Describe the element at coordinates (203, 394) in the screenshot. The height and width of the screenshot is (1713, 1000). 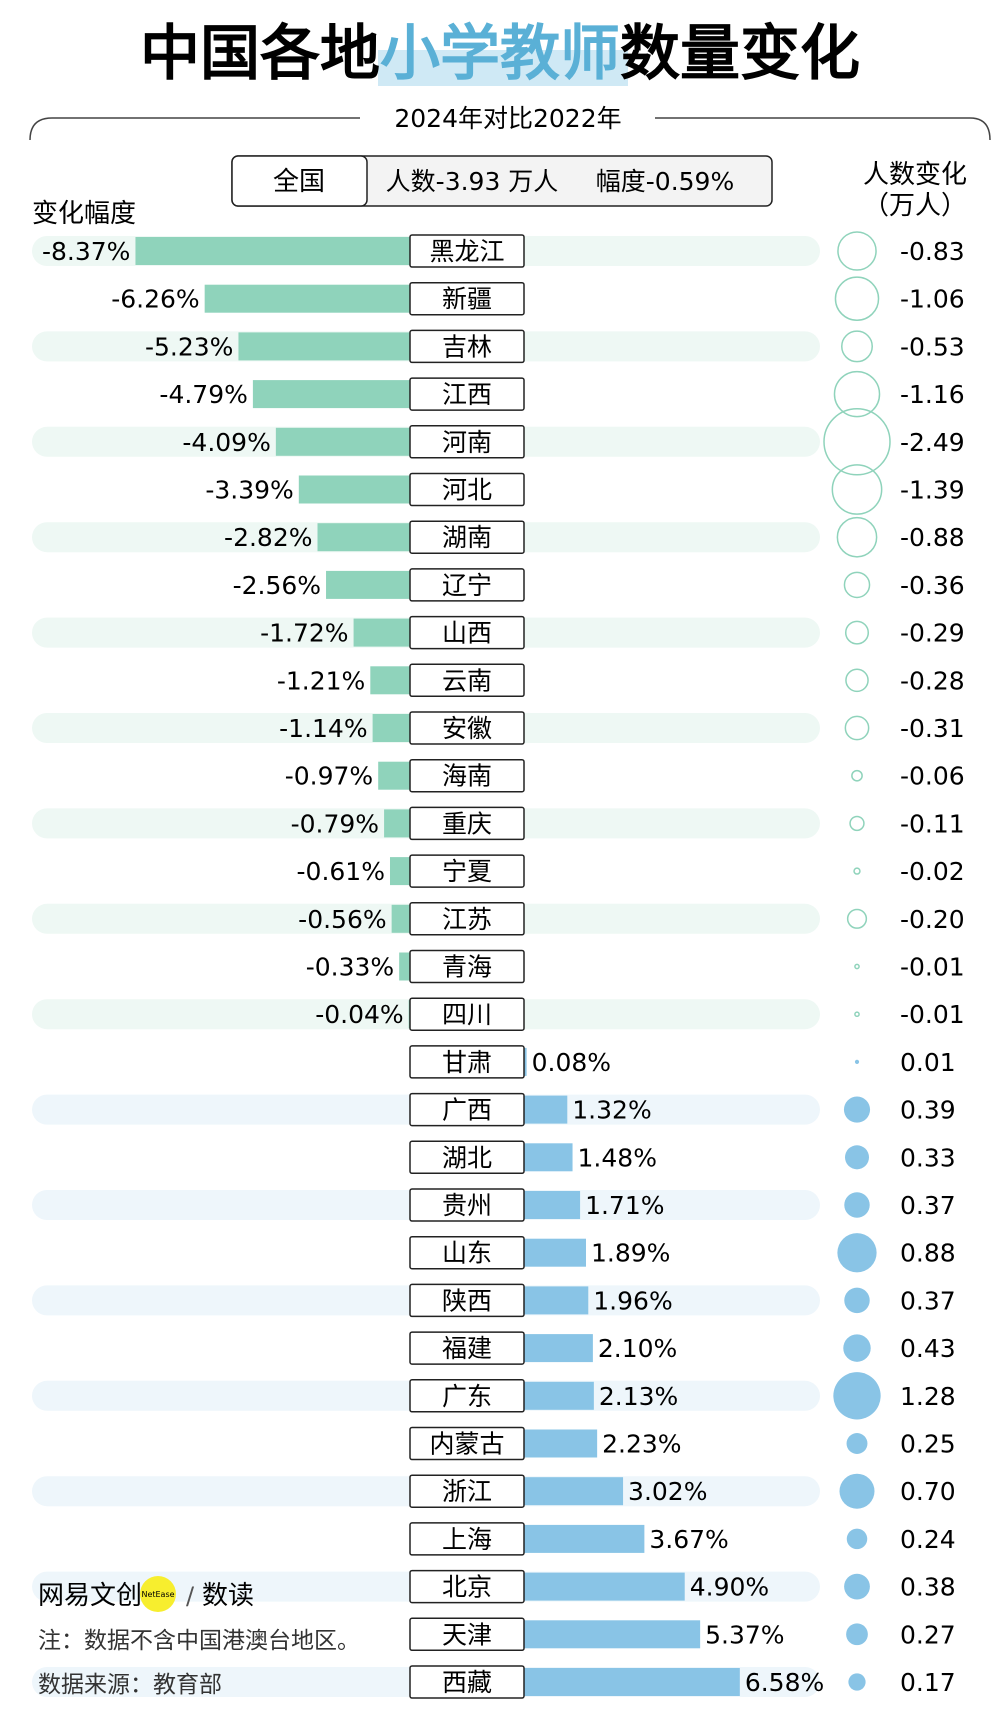
I see `rate-label: -4.79%` at that location.